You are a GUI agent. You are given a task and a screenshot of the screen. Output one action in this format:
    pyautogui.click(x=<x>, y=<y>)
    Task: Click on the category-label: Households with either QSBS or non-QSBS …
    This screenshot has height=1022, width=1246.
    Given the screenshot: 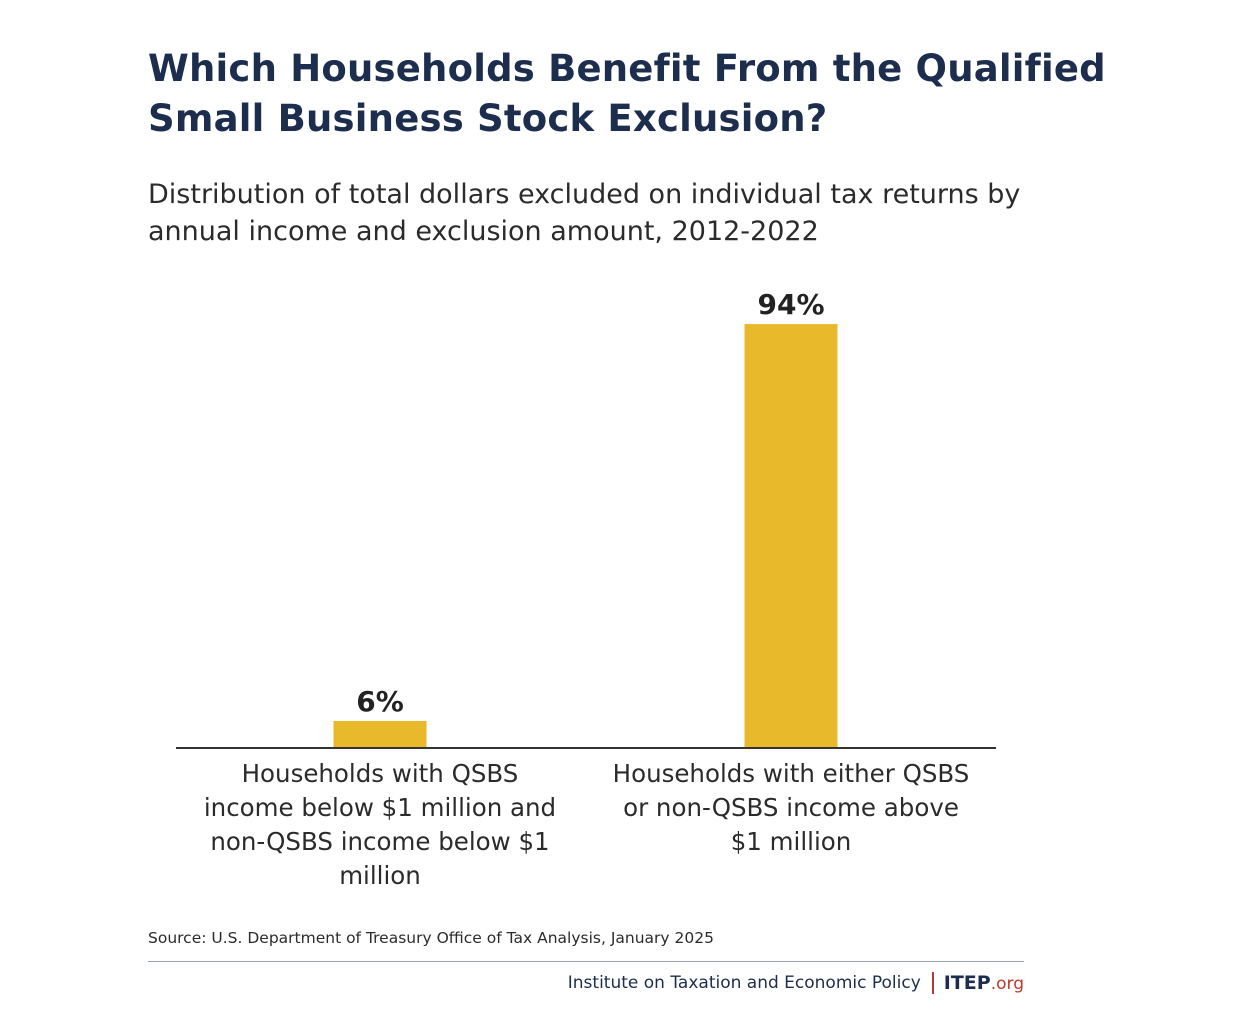 What is the action you would take?
    pyautogui.click(x=791, y=807)
    